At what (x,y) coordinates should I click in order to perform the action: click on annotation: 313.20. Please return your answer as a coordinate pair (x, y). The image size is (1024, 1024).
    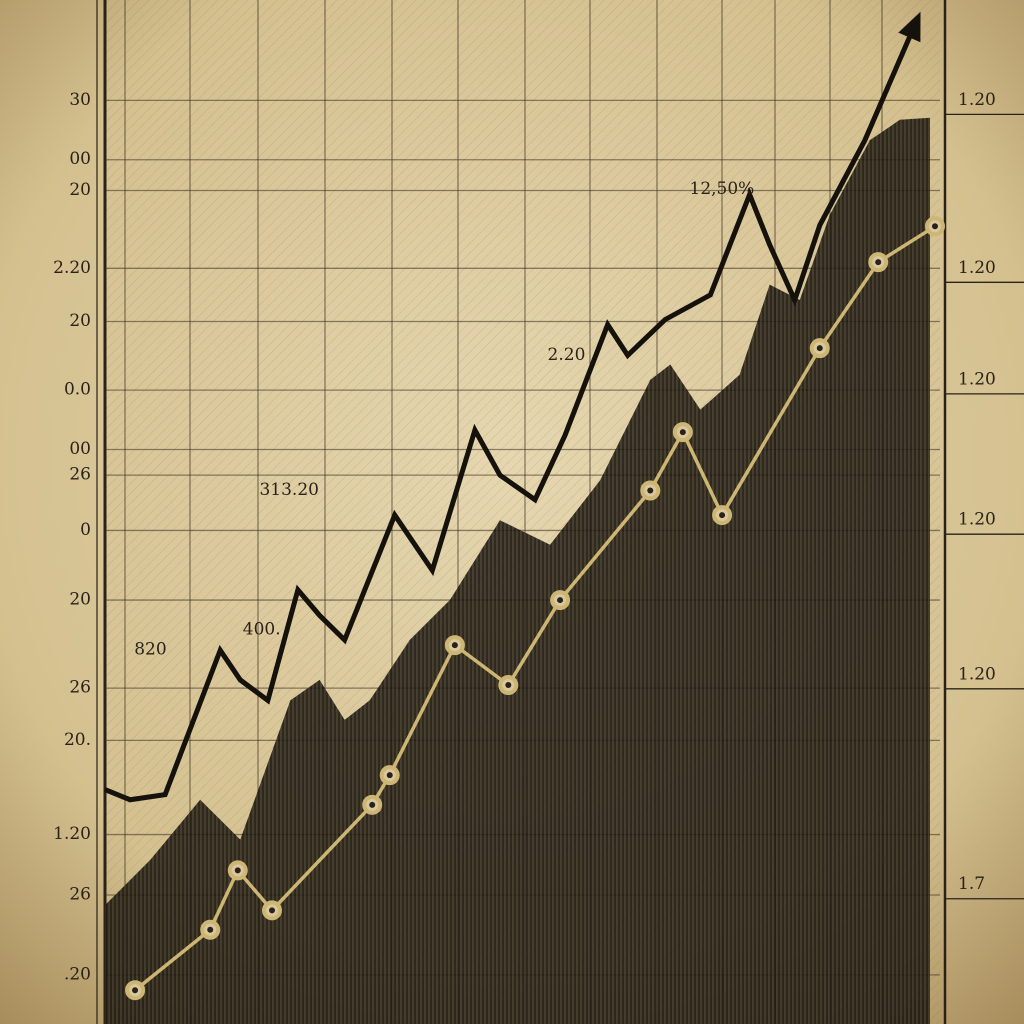
    Looking at the image, I should click on (288, 490).